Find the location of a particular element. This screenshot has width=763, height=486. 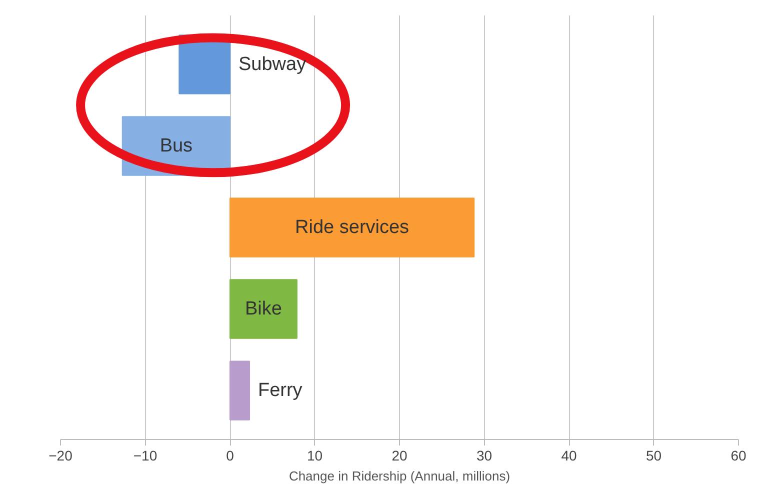

y-tick-label: Bike is located at coordinates (263, 309).